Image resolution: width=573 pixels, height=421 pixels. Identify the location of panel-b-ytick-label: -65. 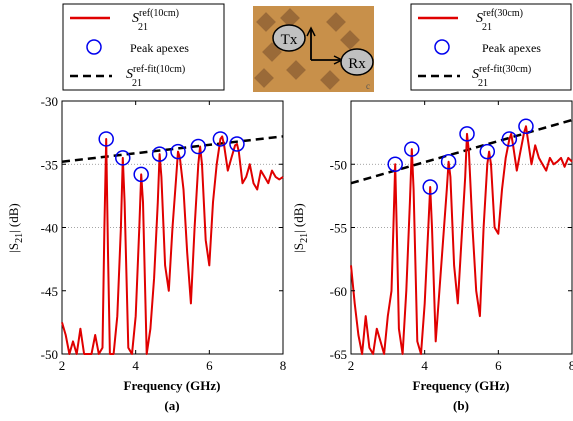
(338, 354).